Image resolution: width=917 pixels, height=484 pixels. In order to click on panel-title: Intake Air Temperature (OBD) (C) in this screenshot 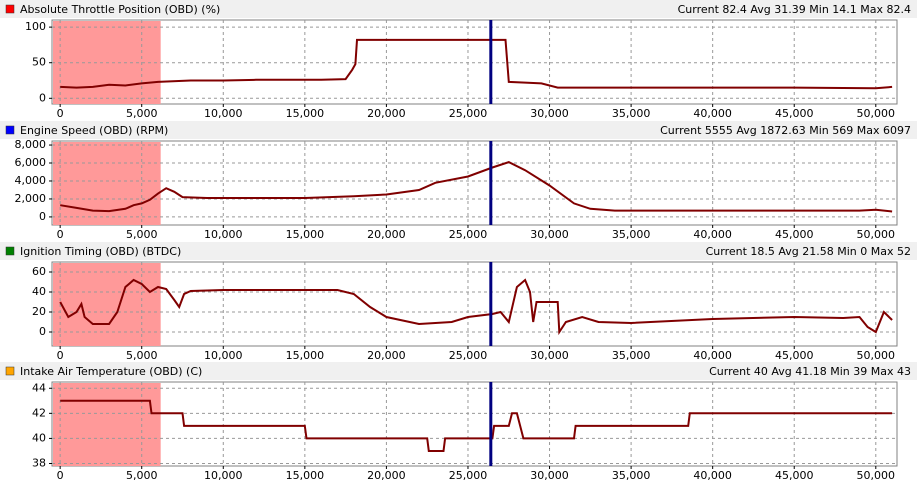, I will do `click(111, 371)`.